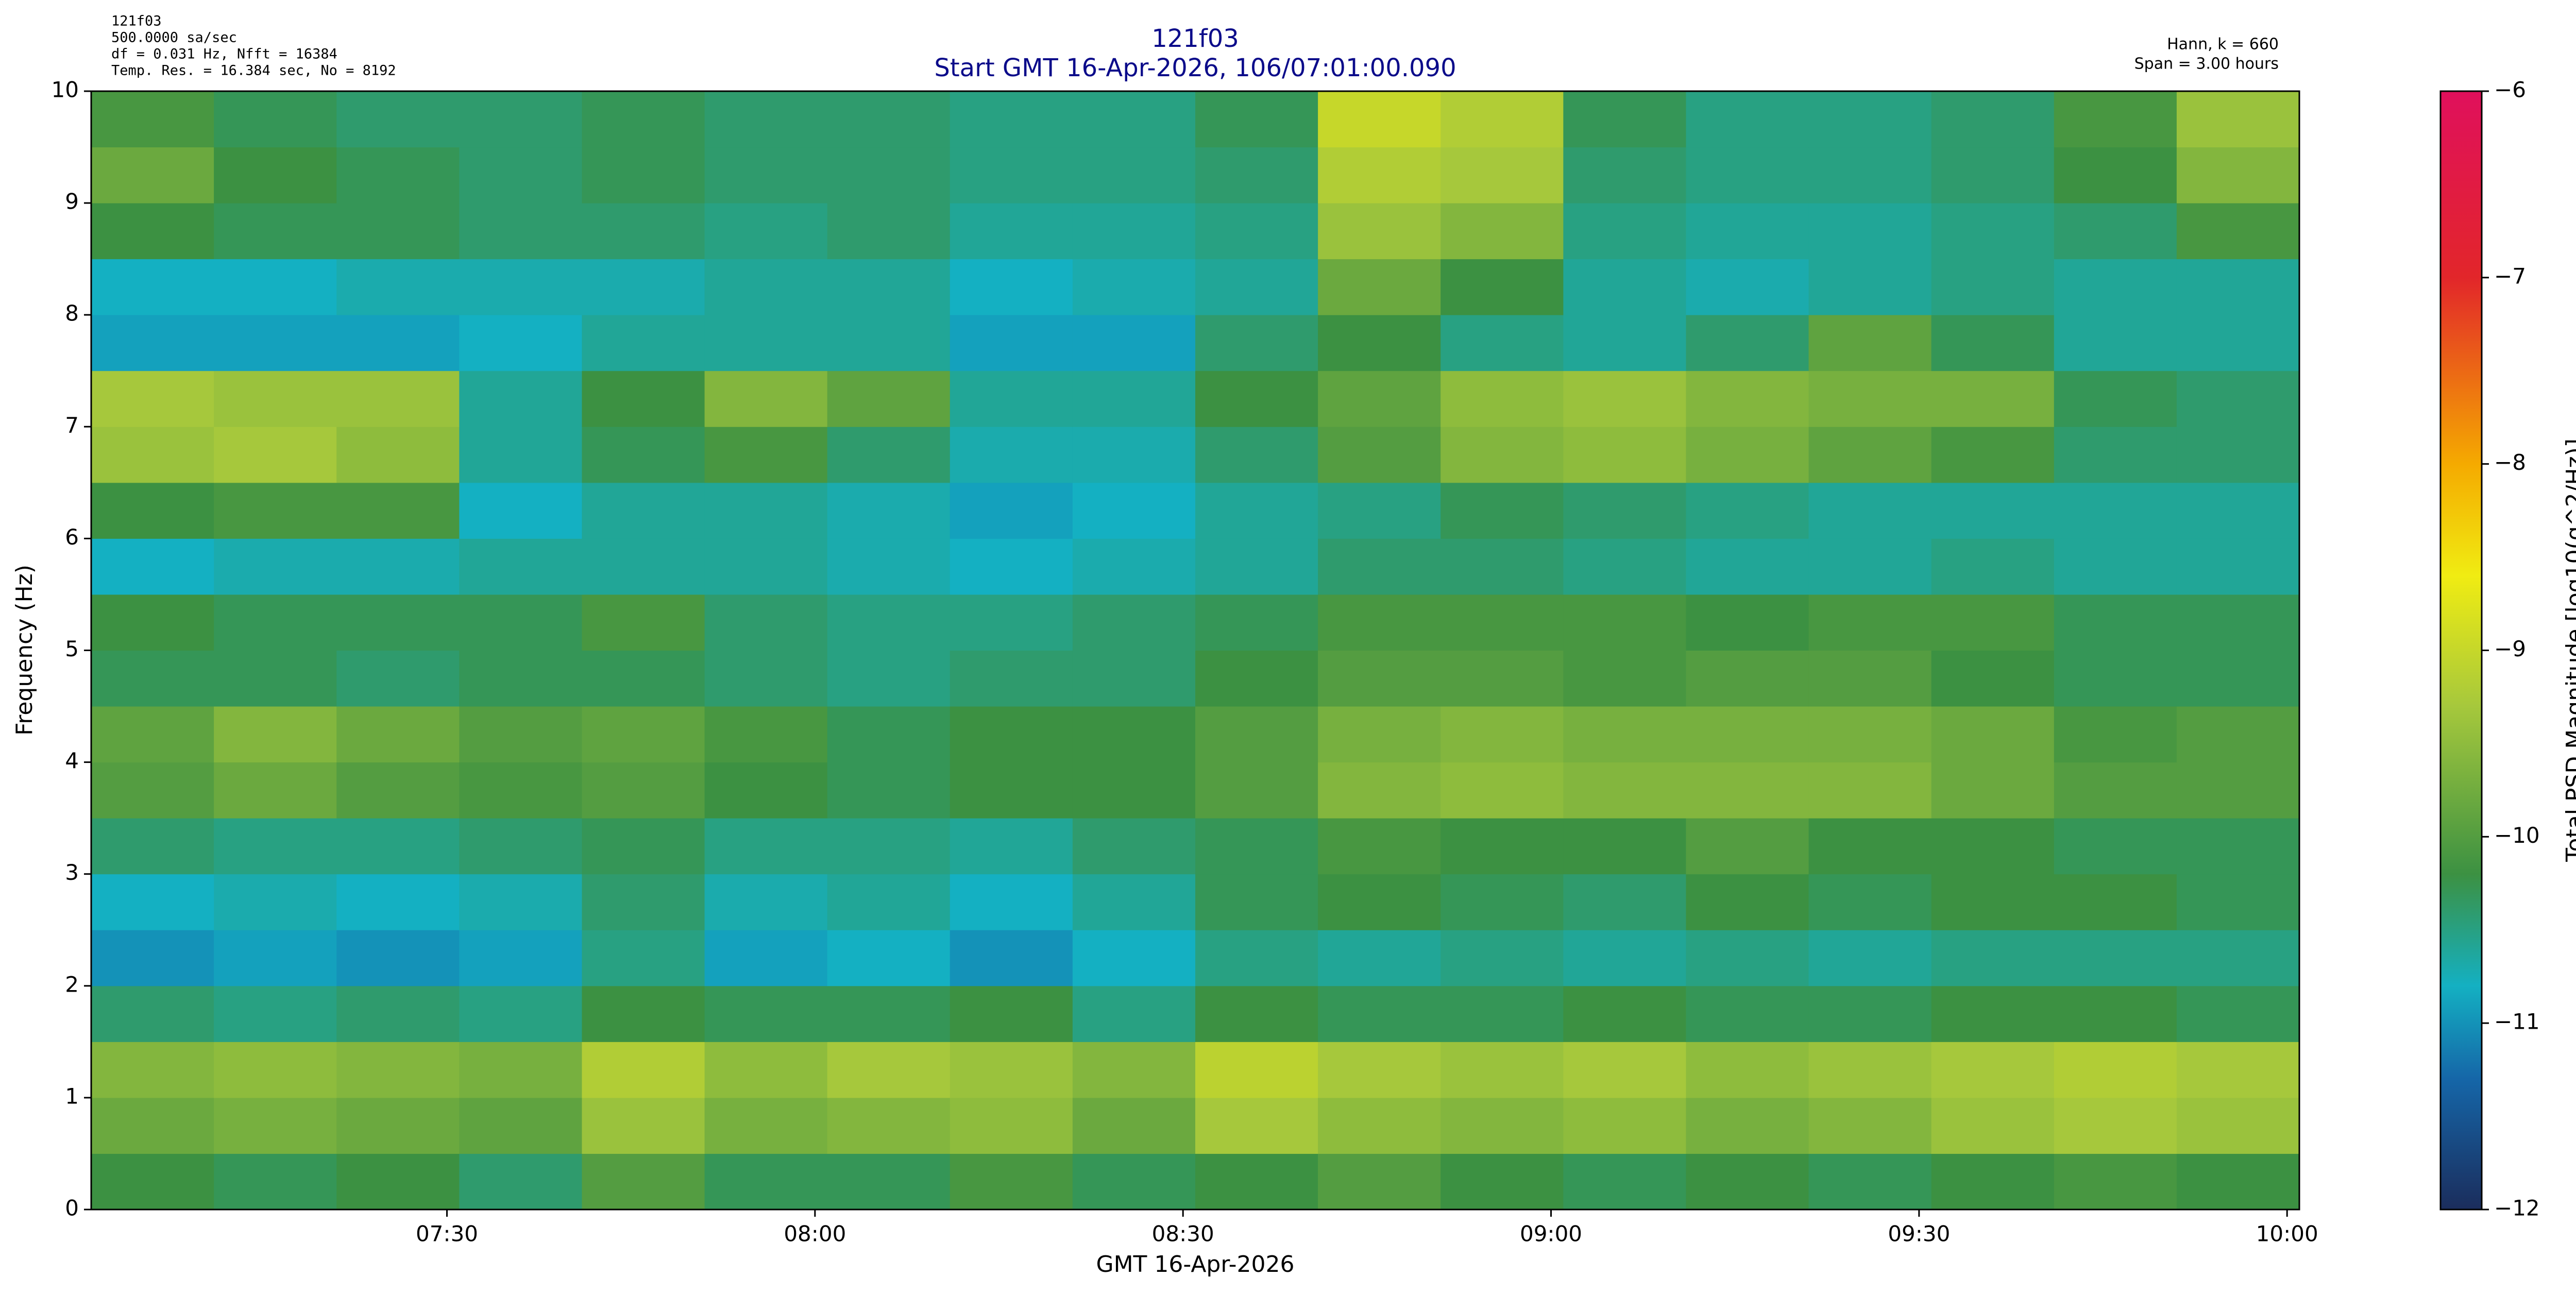  Describe the element at coordinates (1183, 1234) in the screenshot. I see `x-tick-label: 08:30` at that location.